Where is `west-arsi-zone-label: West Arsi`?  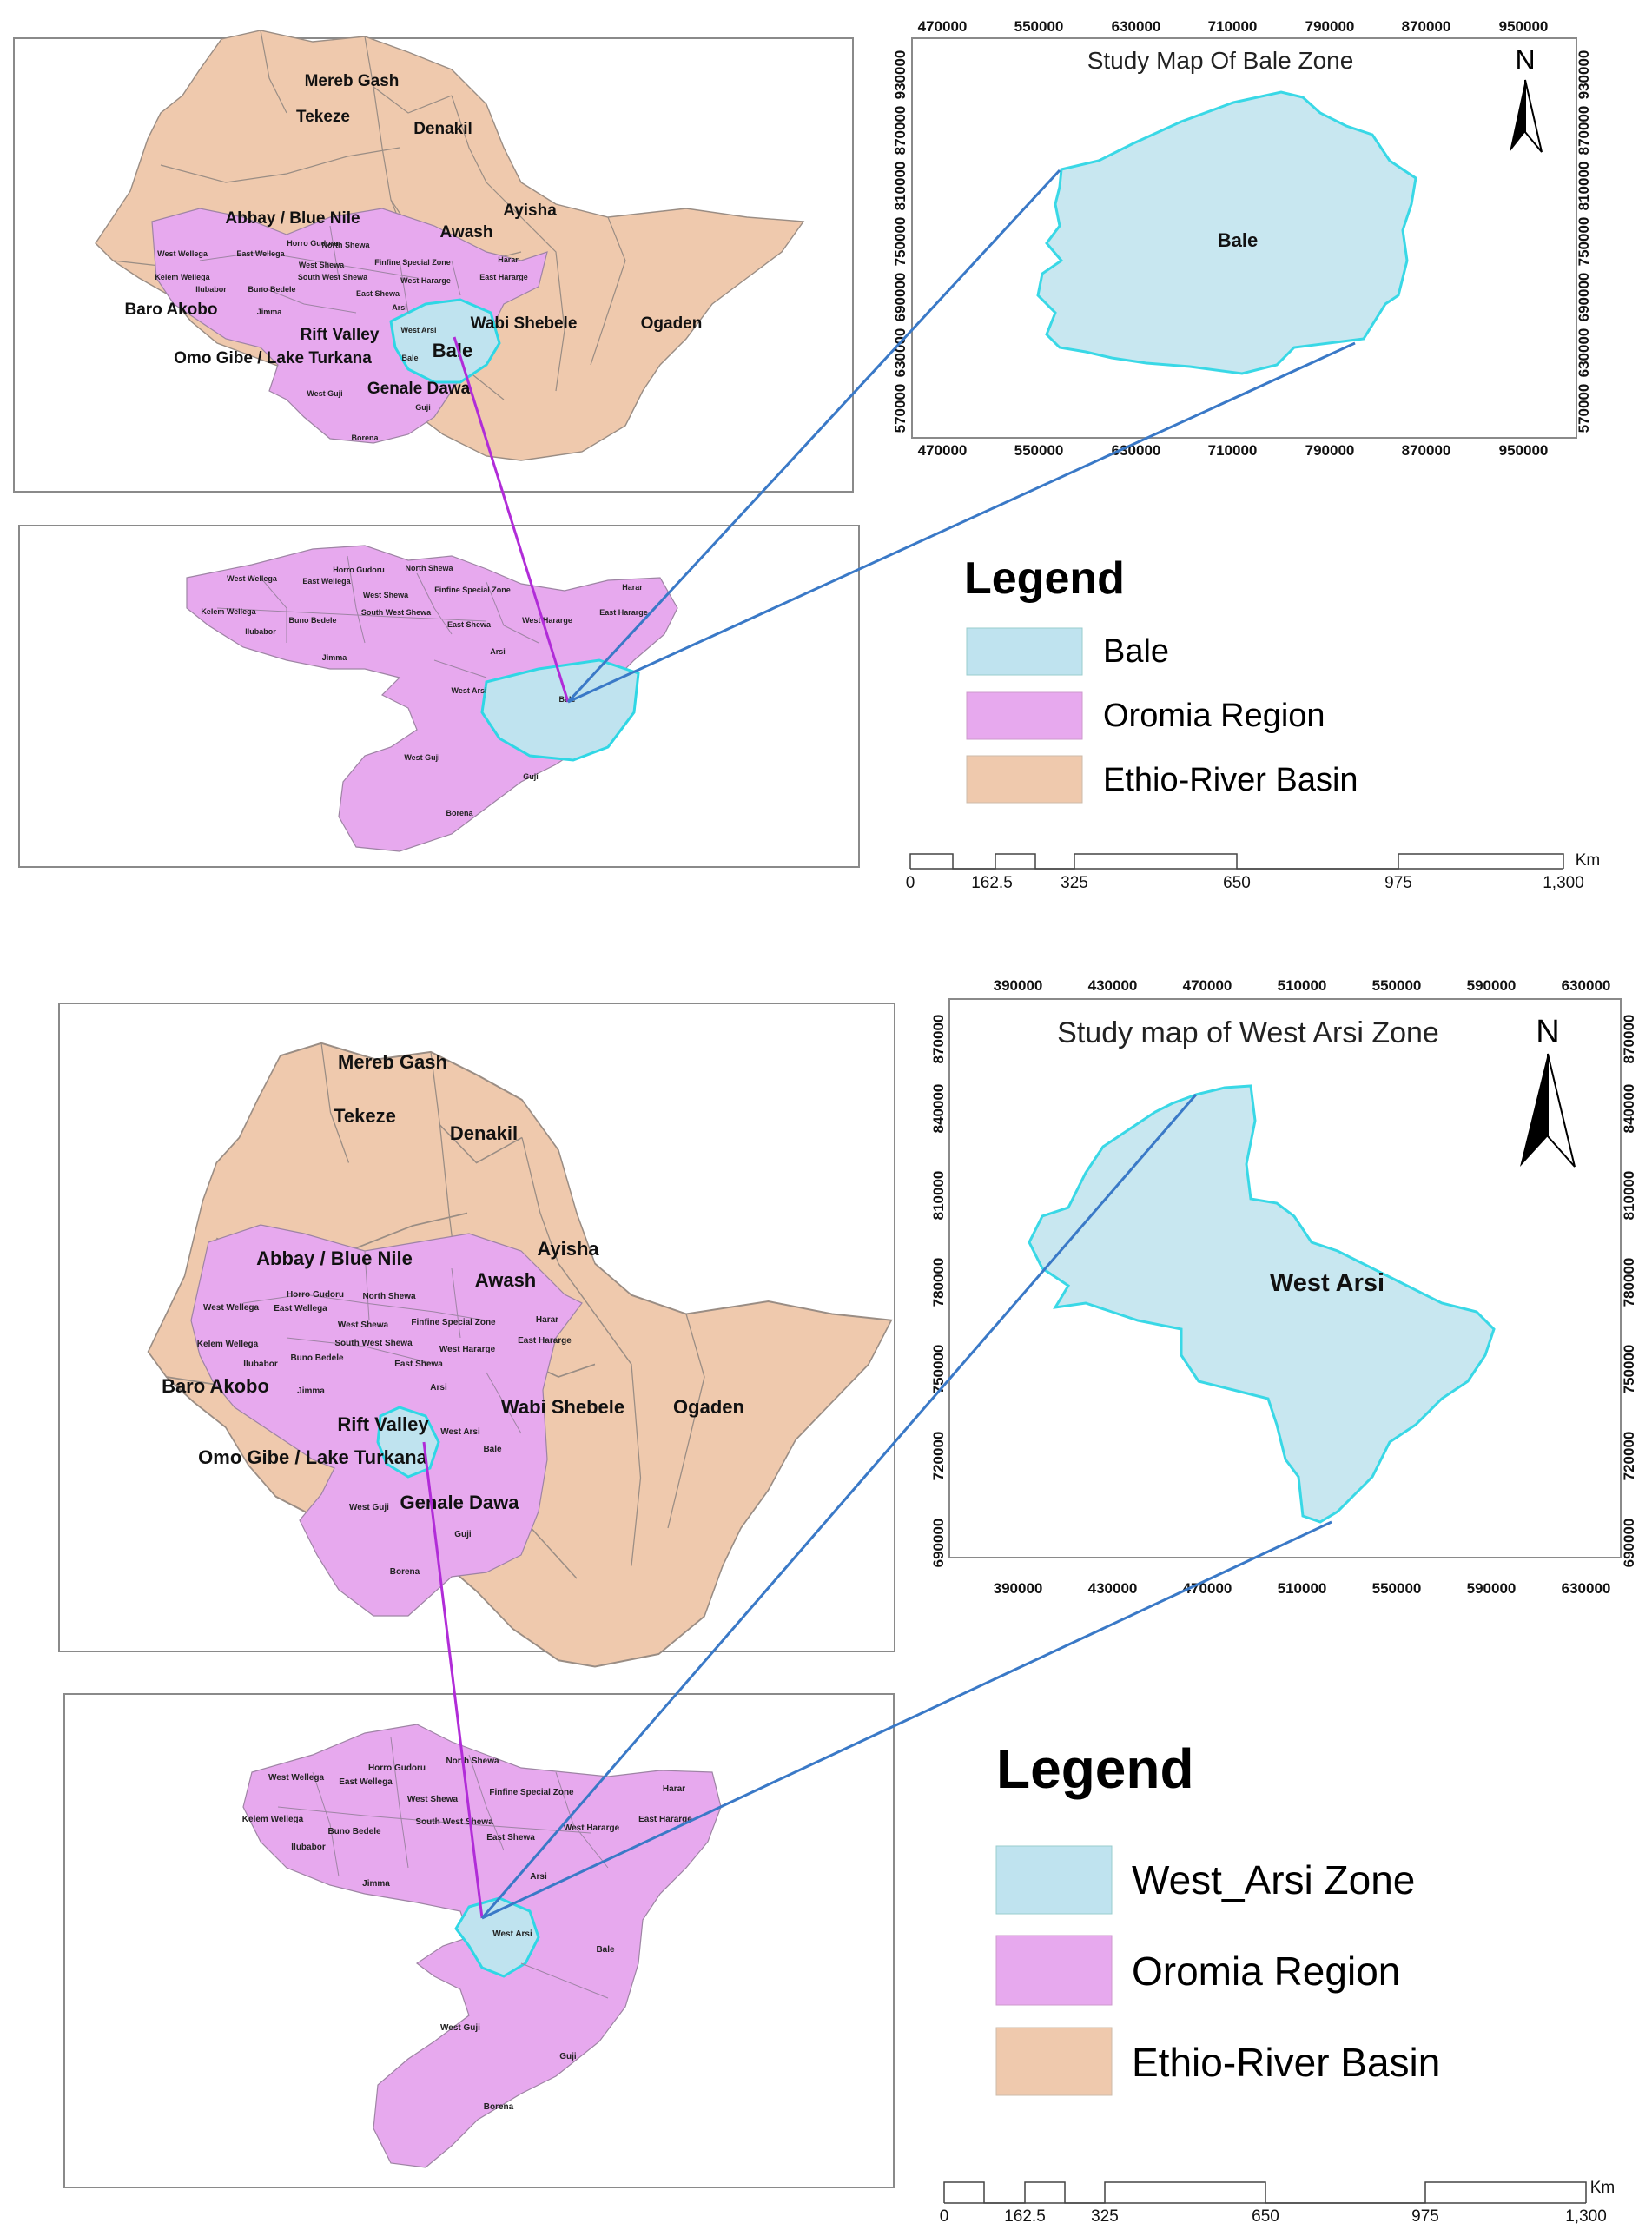 west-arsi-zone-label: West Arsi is located at coordinates (1327, 1283).